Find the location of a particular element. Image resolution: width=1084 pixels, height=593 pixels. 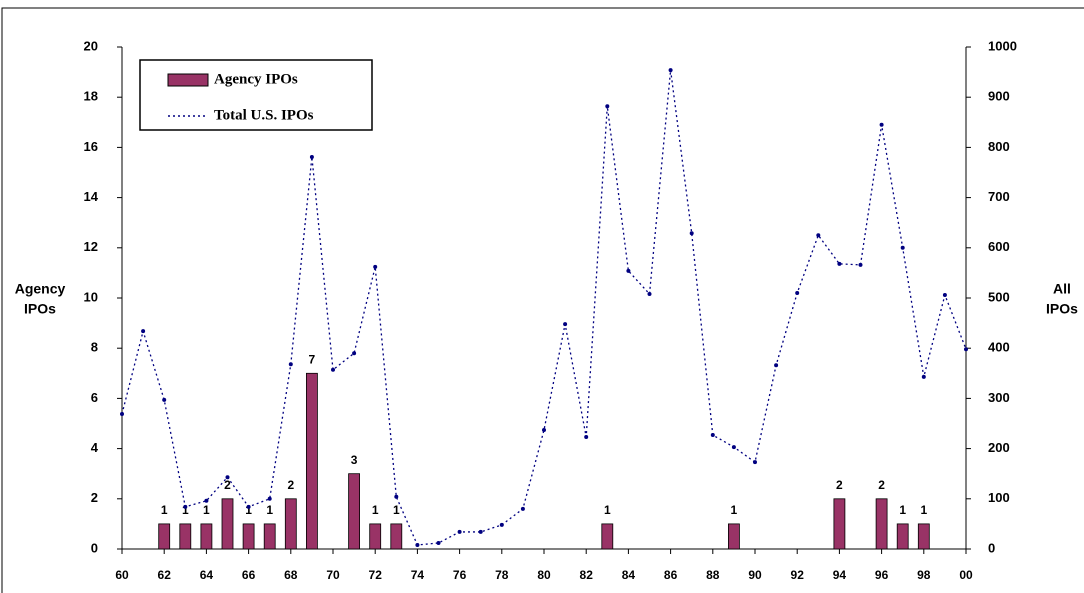

x-tick-label: 62 is located at coordinates (165, 575).